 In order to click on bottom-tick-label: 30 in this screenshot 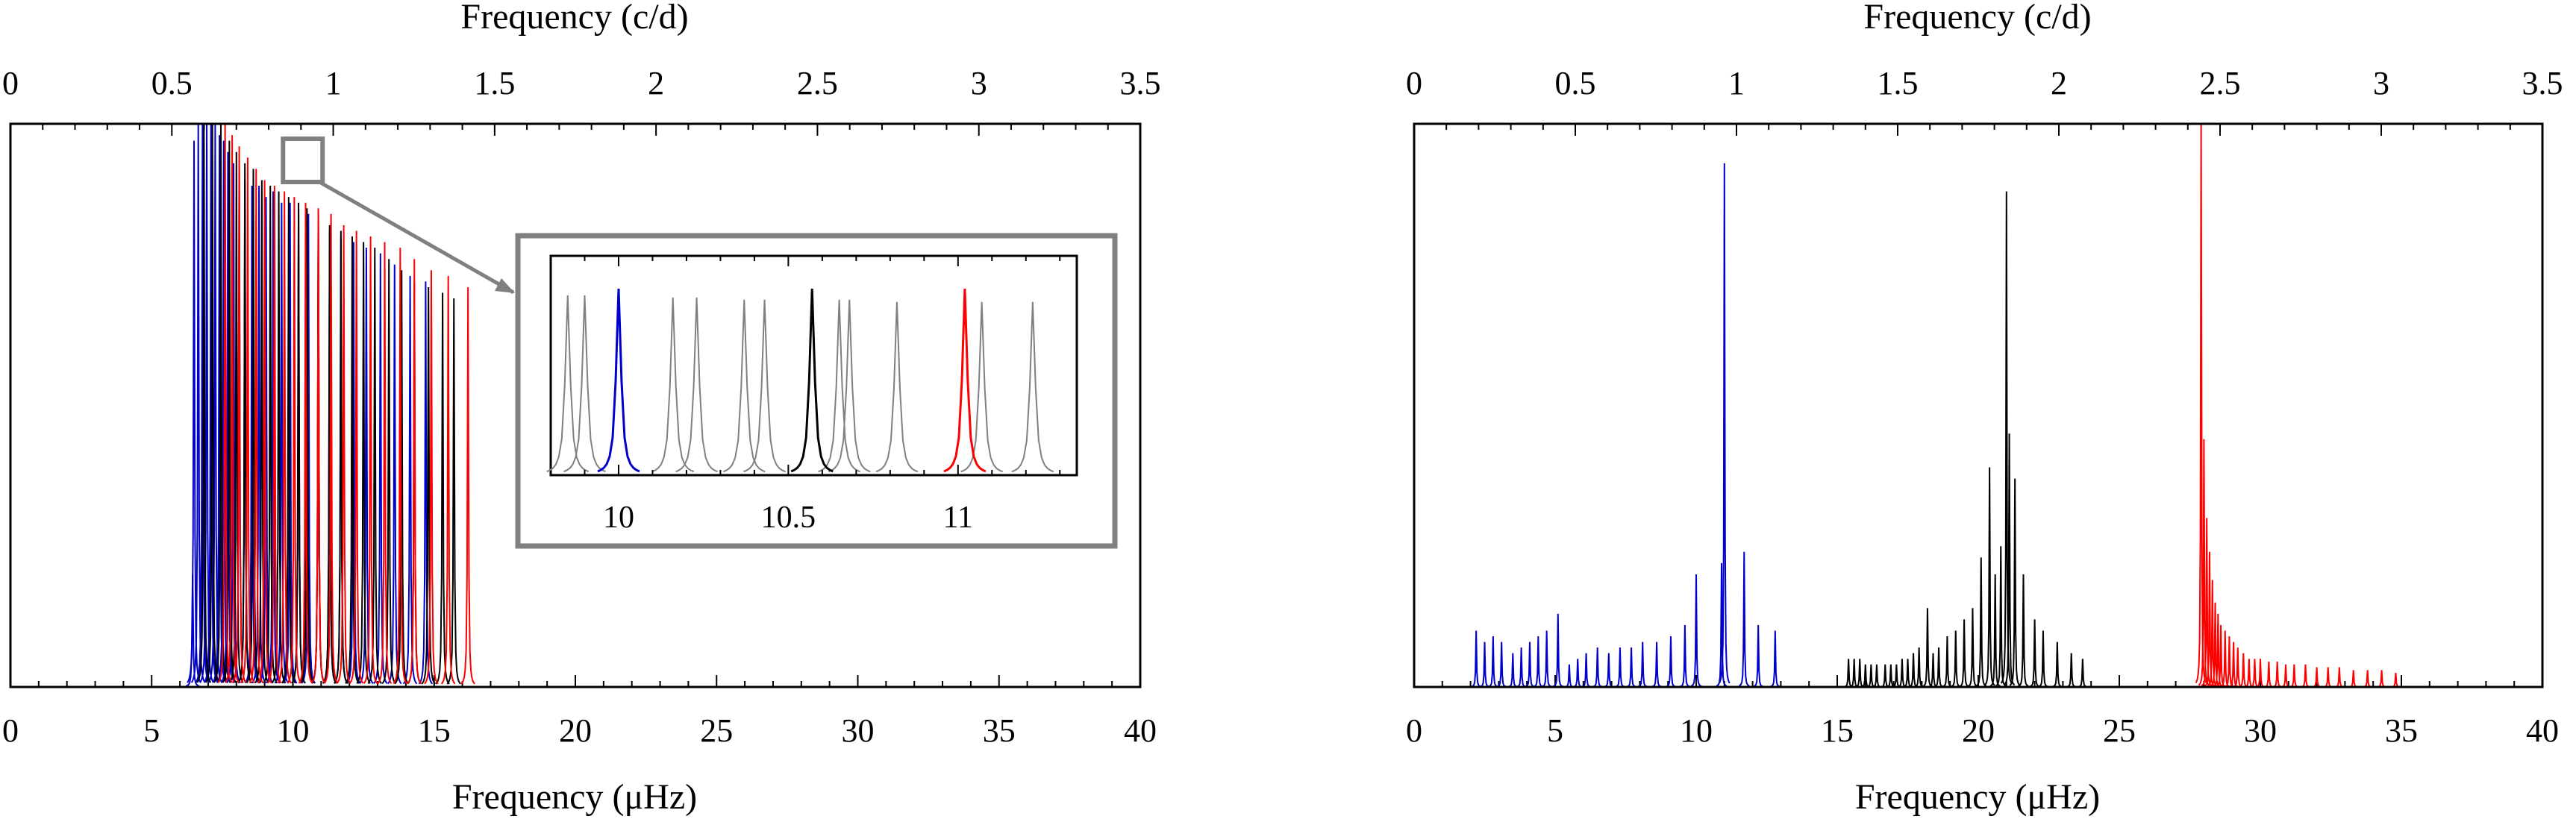, I will do `click(2260, 730)`.